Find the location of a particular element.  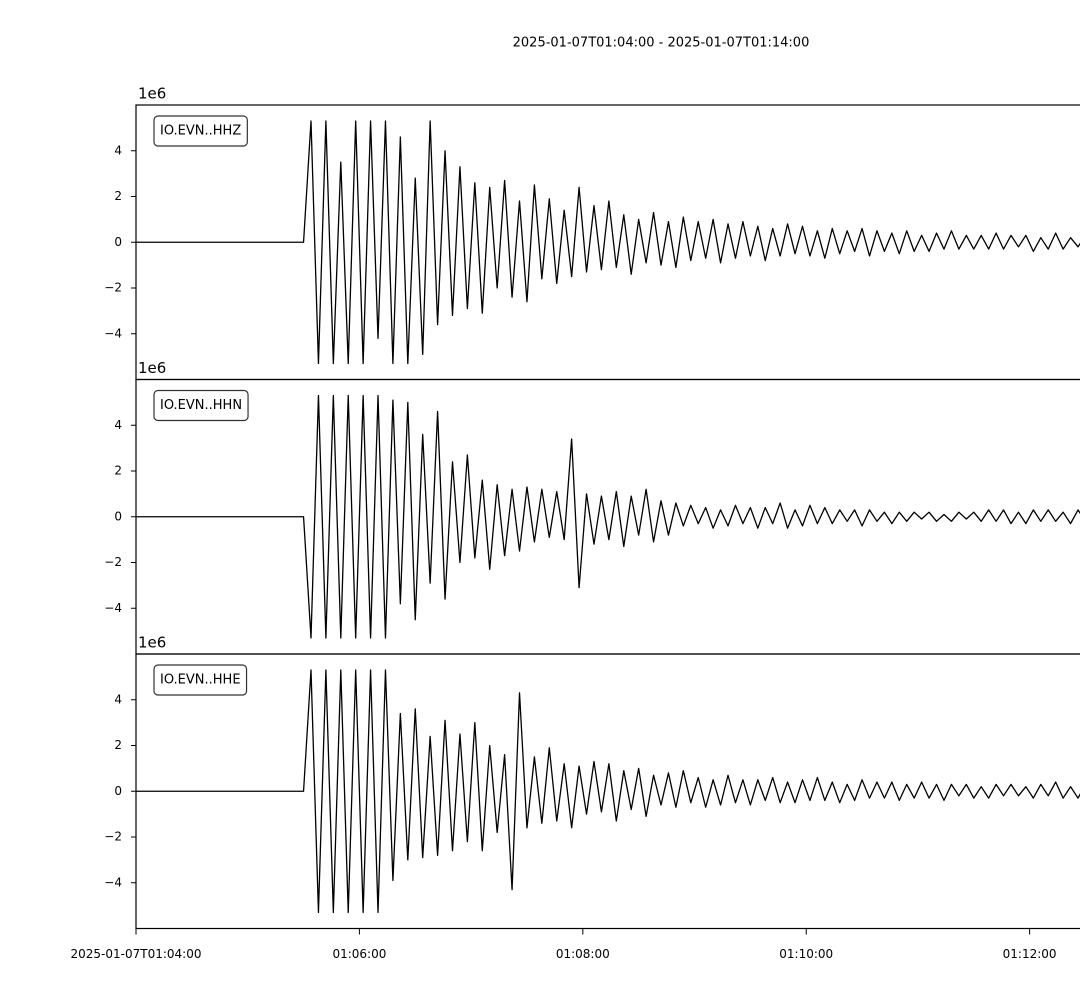

x-tick-label: 01:06:00 is located at coordinates (359, 954).